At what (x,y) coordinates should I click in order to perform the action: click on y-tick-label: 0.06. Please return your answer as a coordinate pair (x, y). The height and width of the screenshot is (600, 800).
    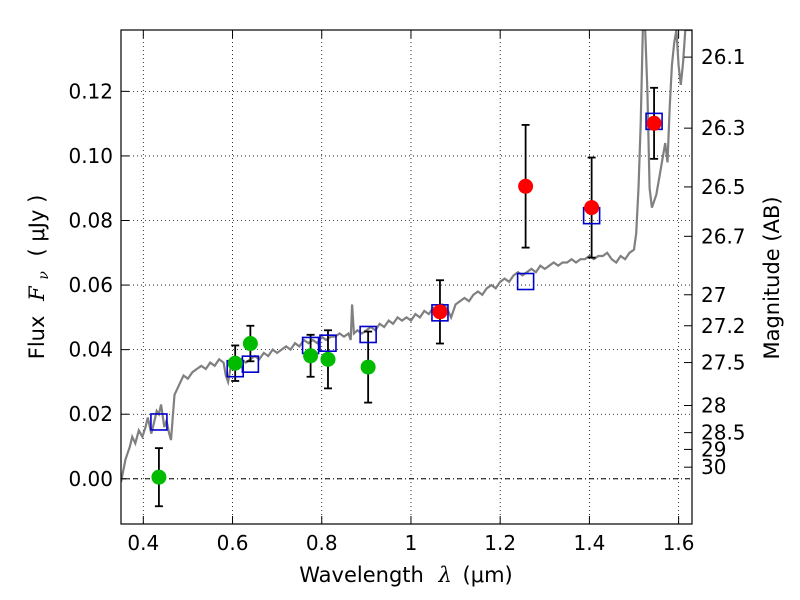
    Looking at the image, I should click on (90, 285).